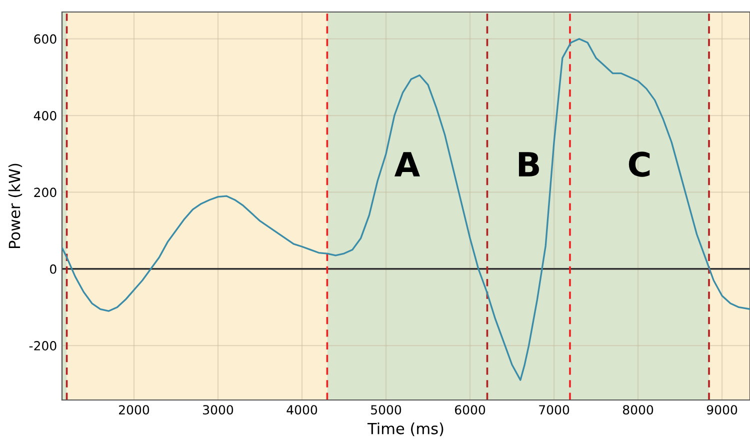  What do you see at coordinates (638, 410) in the screenshot?
I see `x-tick-label: 8000` at bounding box center [638, 410].